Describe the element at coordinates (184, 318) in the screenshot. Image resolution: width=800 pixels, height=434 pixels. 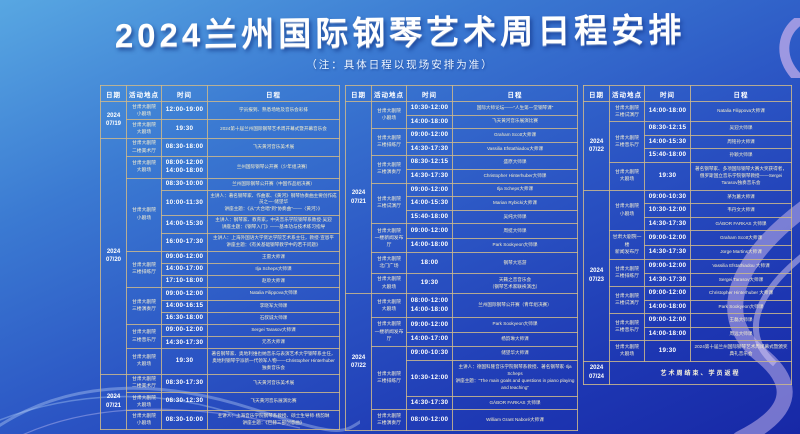
I see `time-cell: 16:30-18:00` at that location.